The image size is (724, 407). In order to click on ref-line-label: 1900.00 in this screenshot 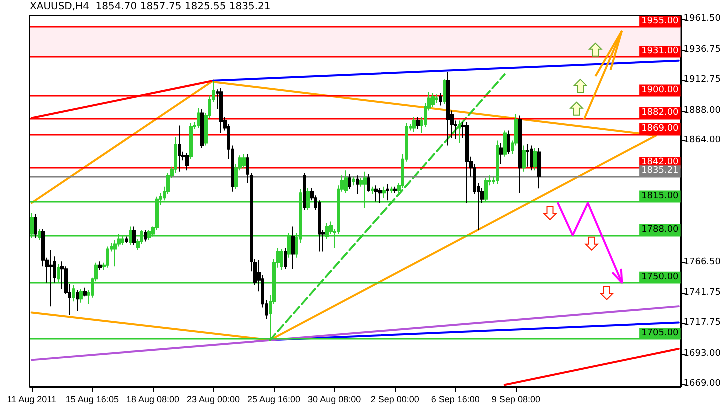, I will do `click(661, 90)`.